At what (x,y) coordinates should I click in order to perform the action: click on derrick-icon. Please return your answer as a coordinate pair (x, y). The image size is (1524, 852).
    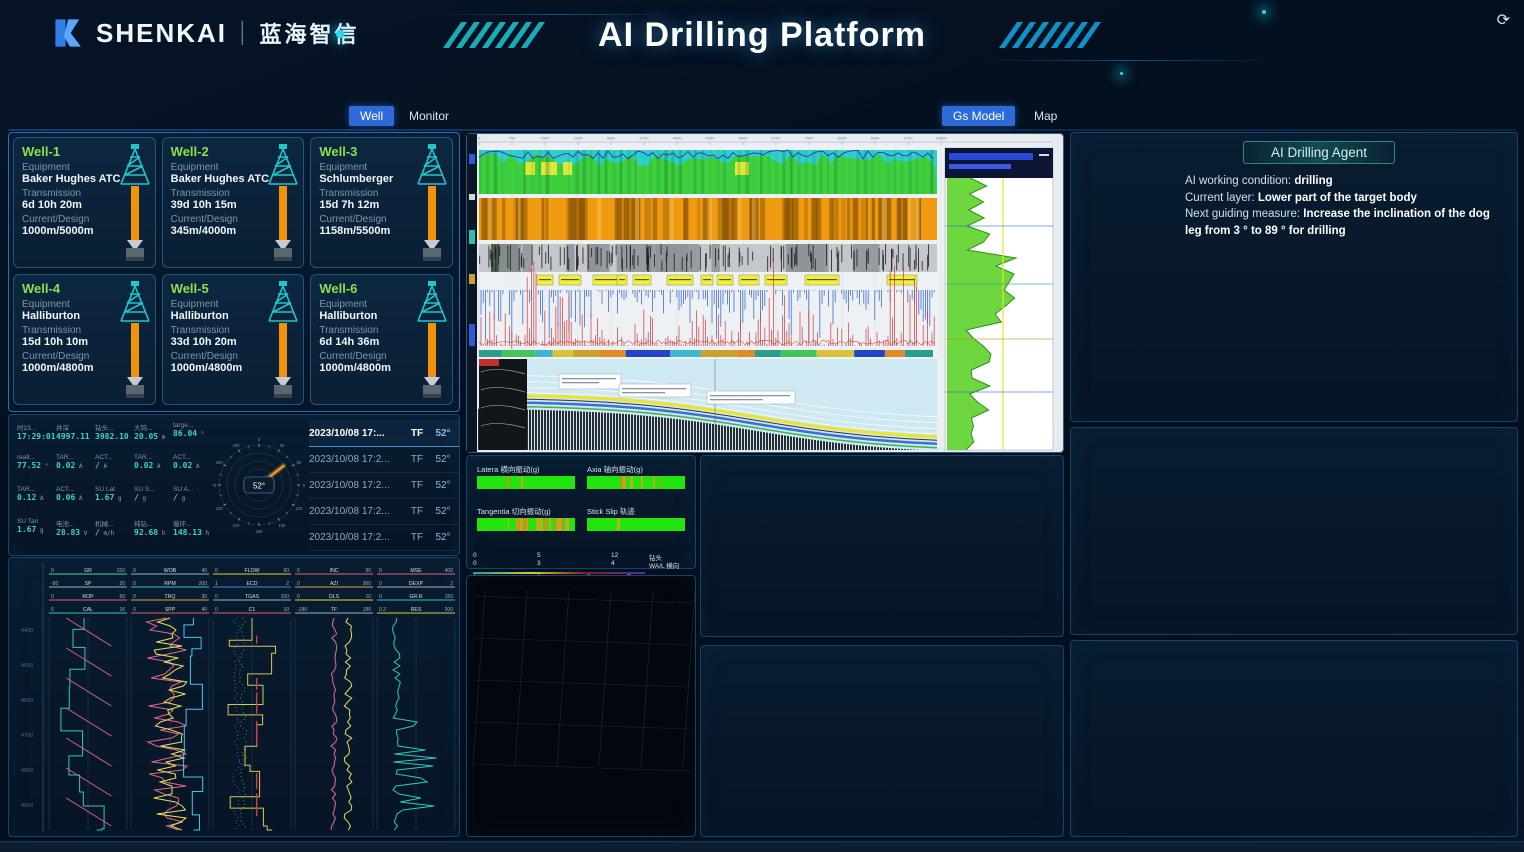
    Looking at the image, I should click on (432, 202).